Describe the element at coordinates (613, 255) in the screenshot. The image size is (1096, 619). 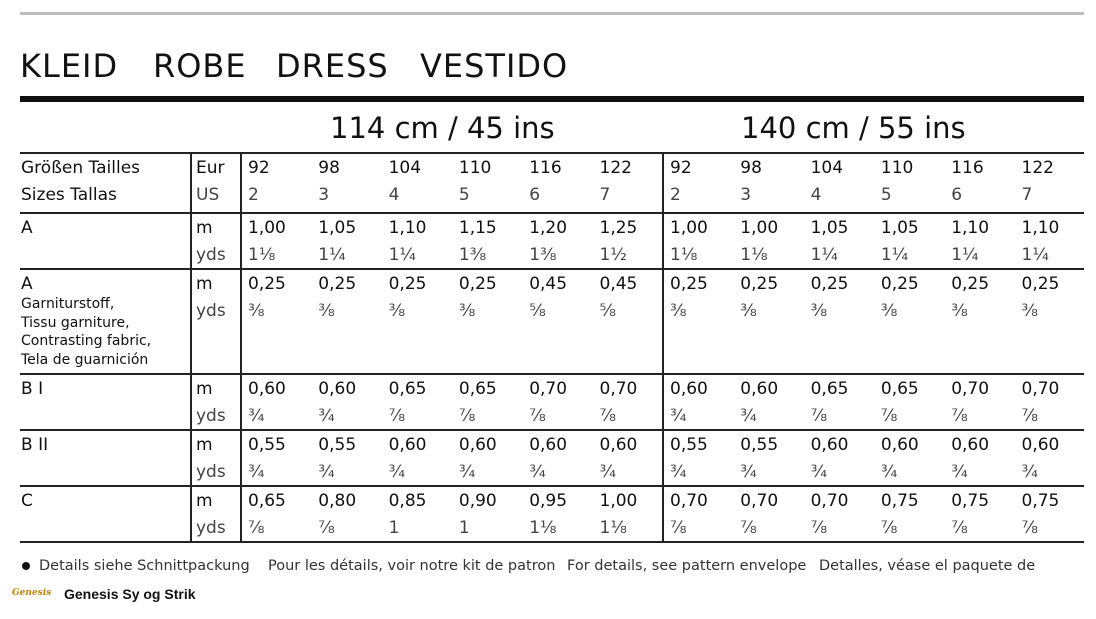
I see `value-yds: 1½` at that location.